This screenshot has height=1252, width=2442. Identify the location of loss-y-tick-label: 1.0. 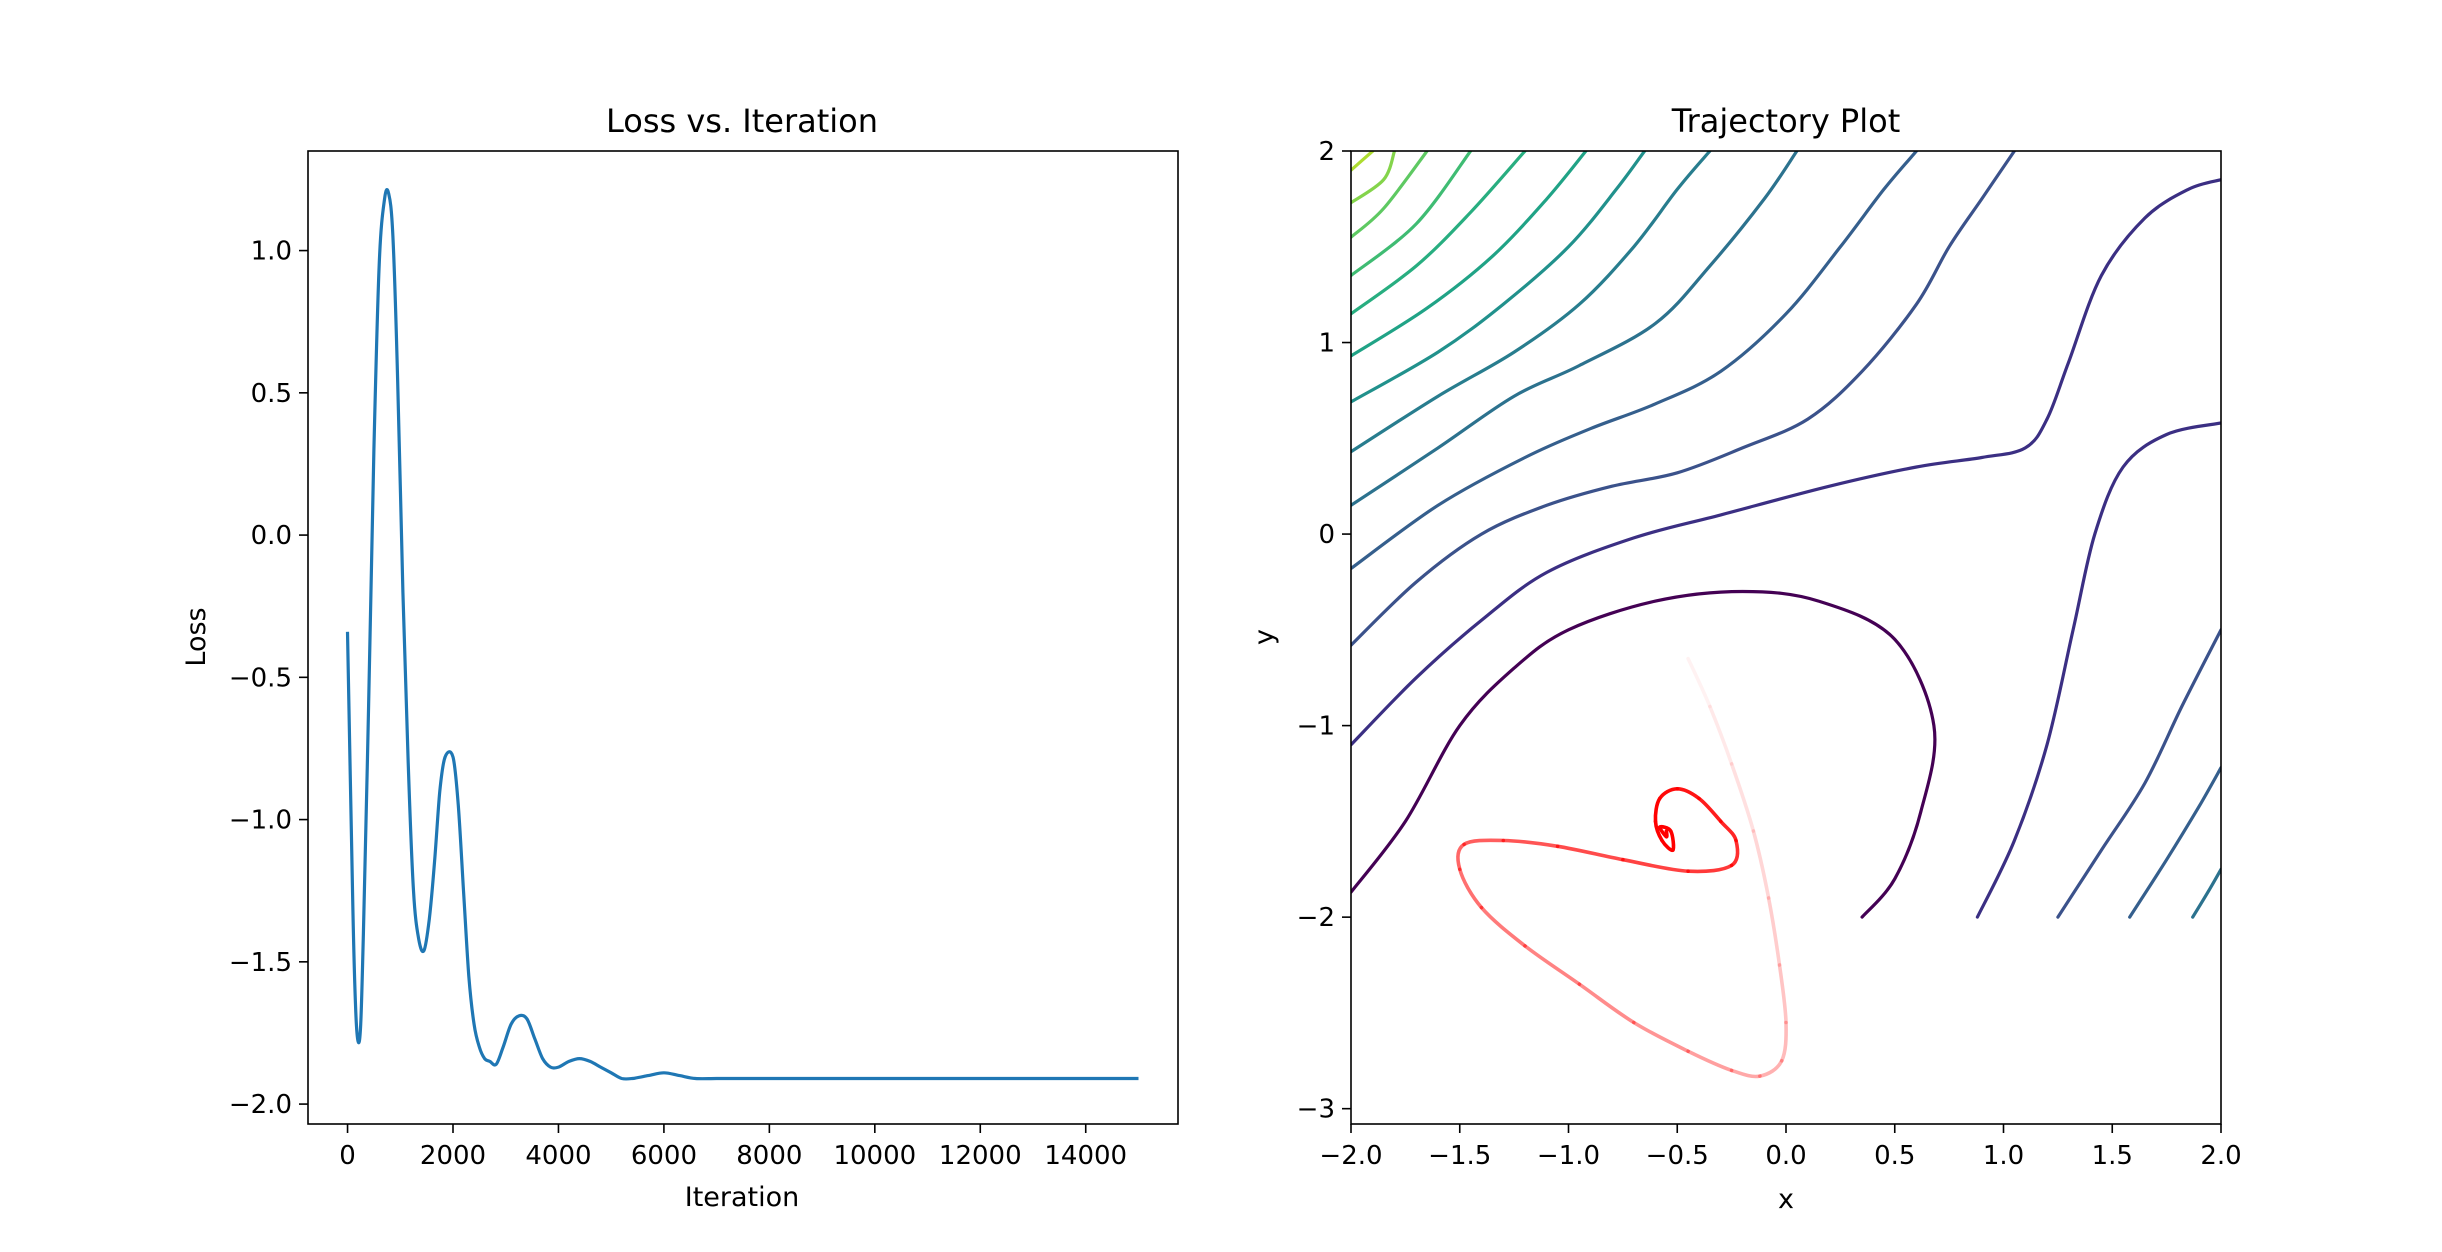
(271, 252).